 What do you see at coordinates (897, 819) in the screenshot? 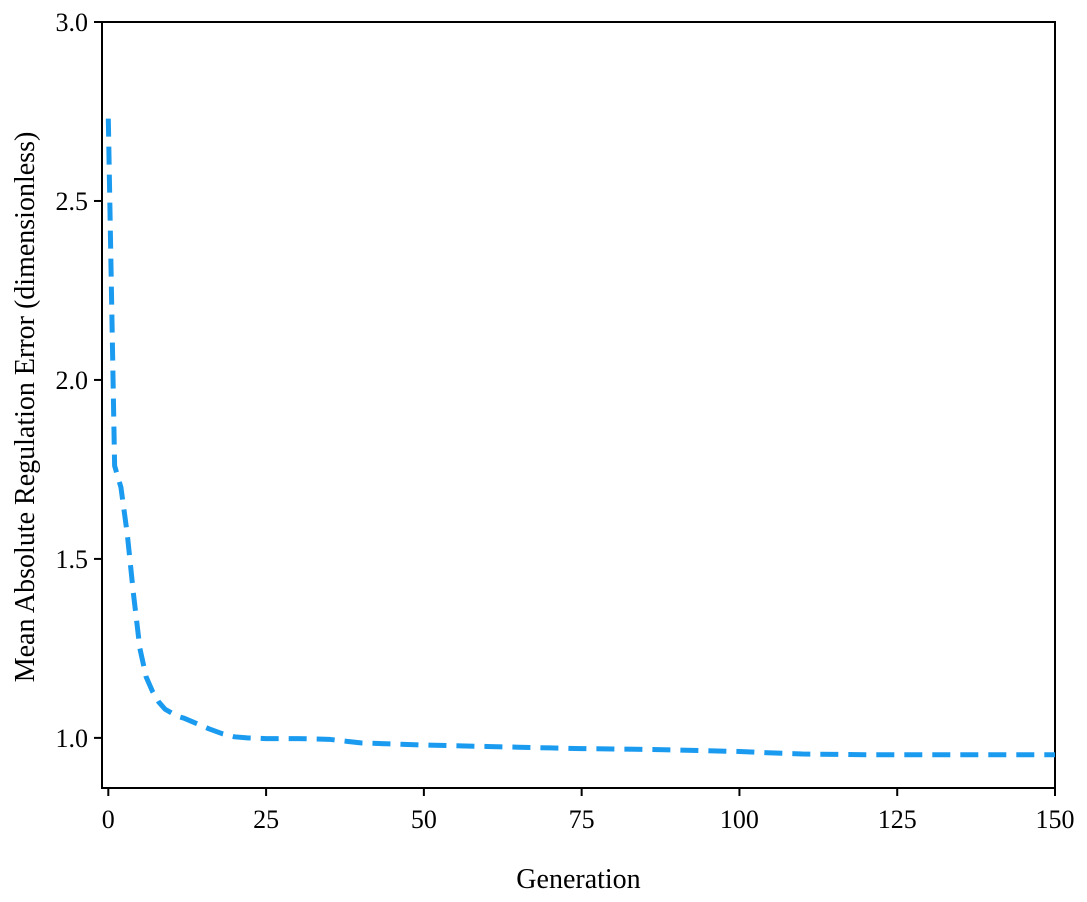
I see `x-tick-label: 125` at bounding box center [897, 819].